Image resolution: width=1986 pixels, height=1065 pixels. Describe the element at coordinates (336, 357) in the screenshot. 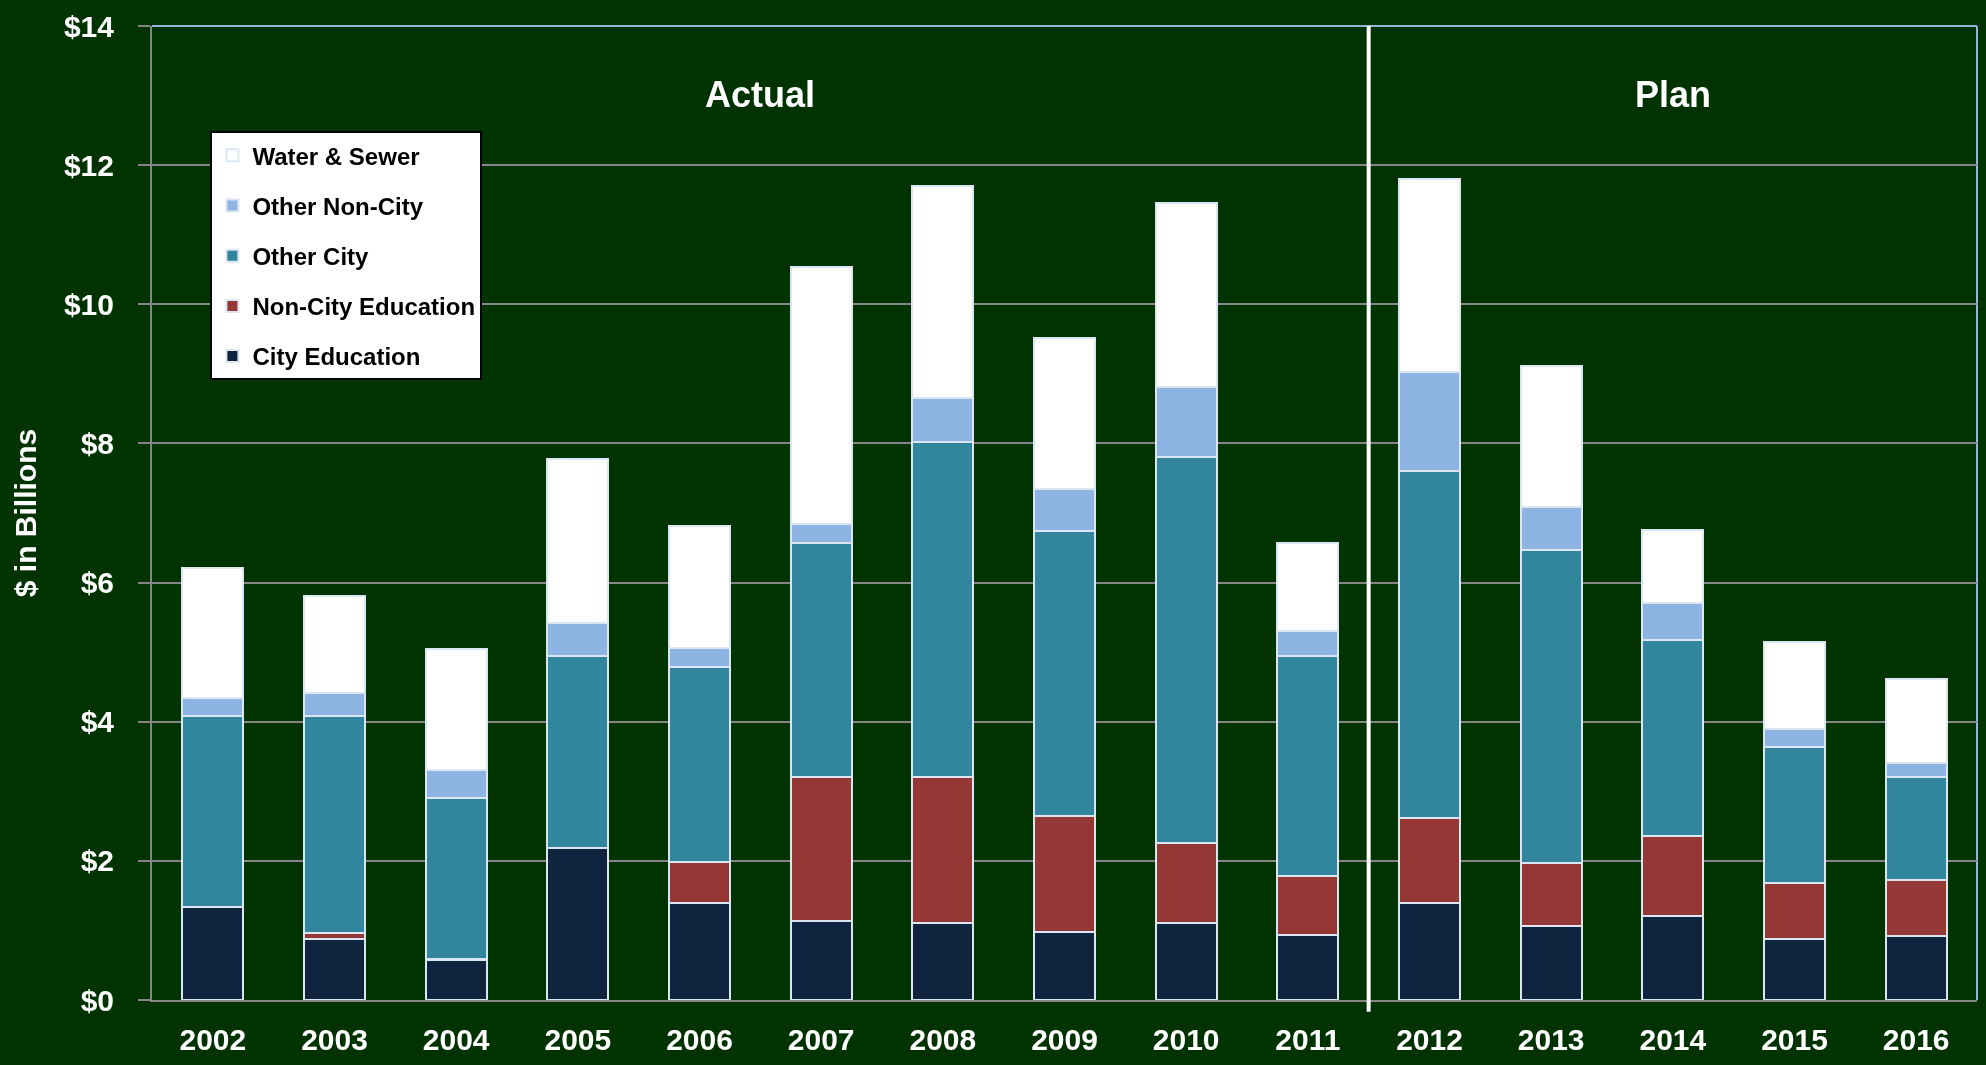

I see `legend-label: City Education` at that location.